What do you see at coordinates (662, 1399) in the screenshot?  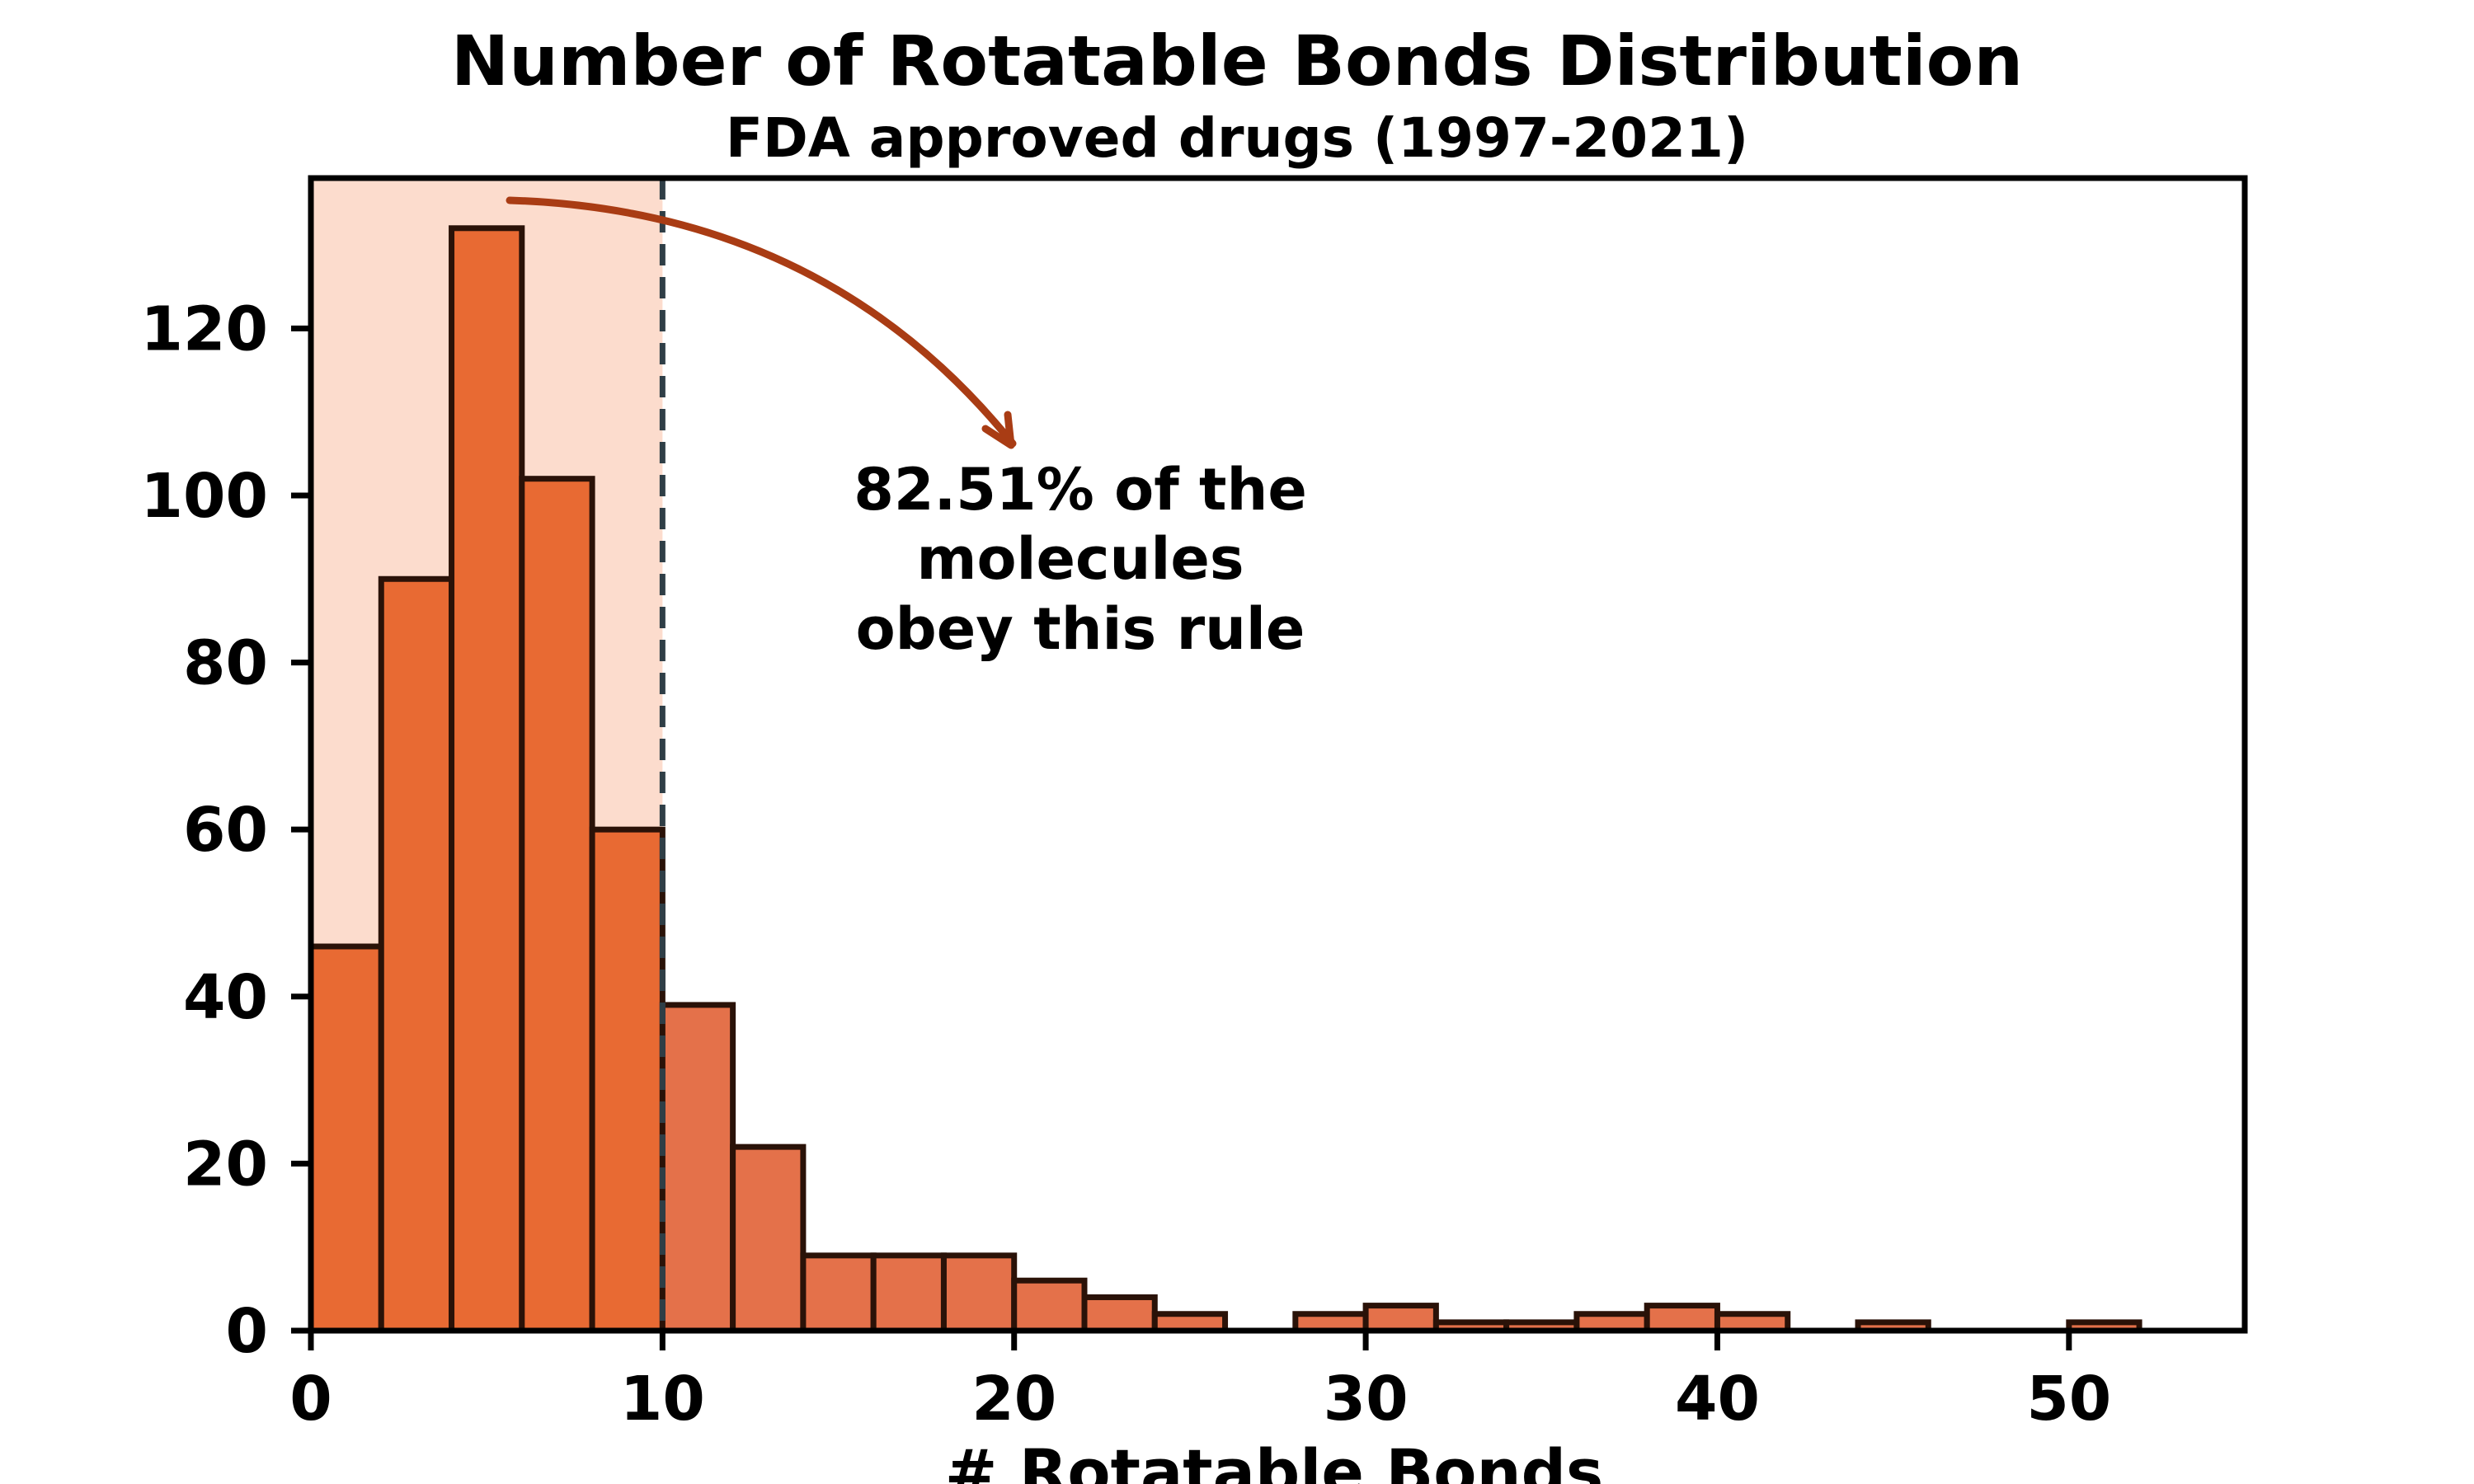 I see `x-tick-label-10: 10` at bounding box center [662, 1399].